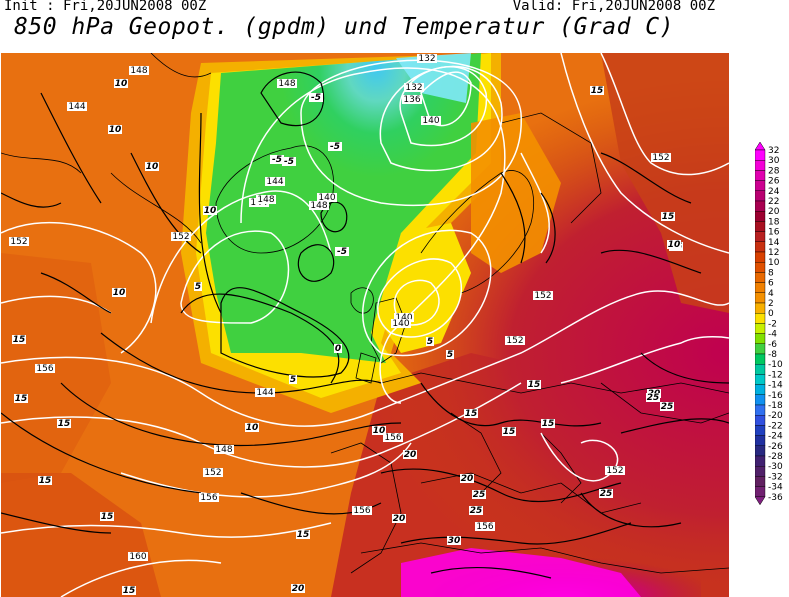 This screenshot has height=597, width=789. I want to click on colorbar-label: 0, so click(771, 314).